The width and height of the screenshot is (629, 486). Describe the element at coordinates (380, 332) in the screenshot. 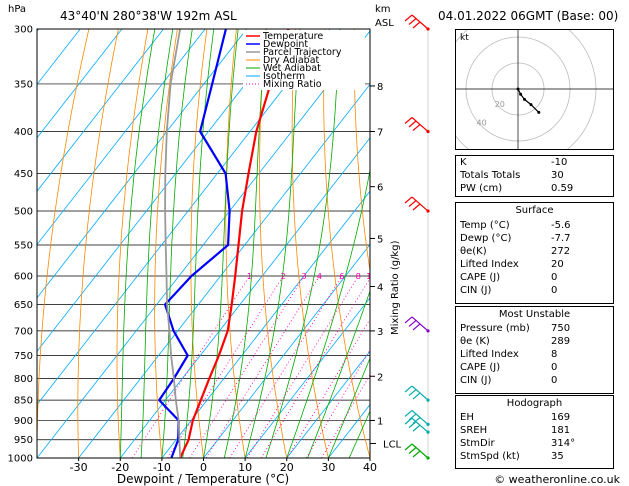

I see `km-tick-label: 3` at that location.